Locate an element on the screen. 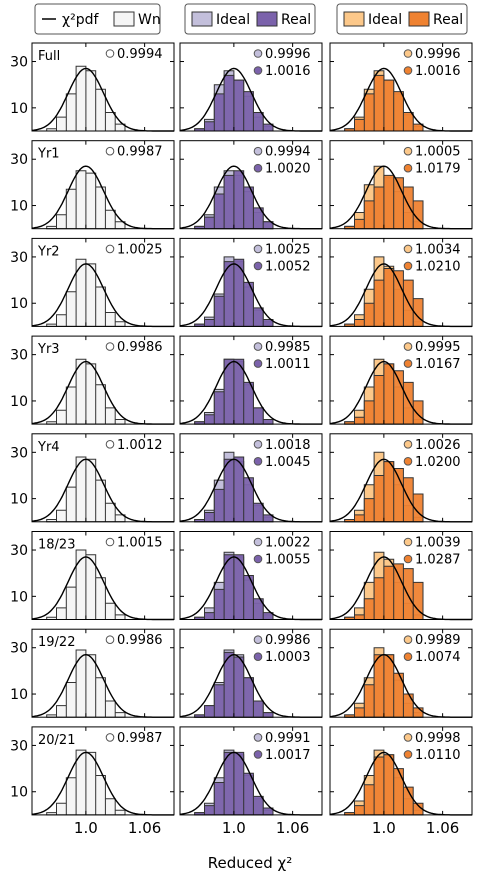 This screenshot has height=883, width=479. value-label-white: 1.0012 is located at coordinates (140, 445).